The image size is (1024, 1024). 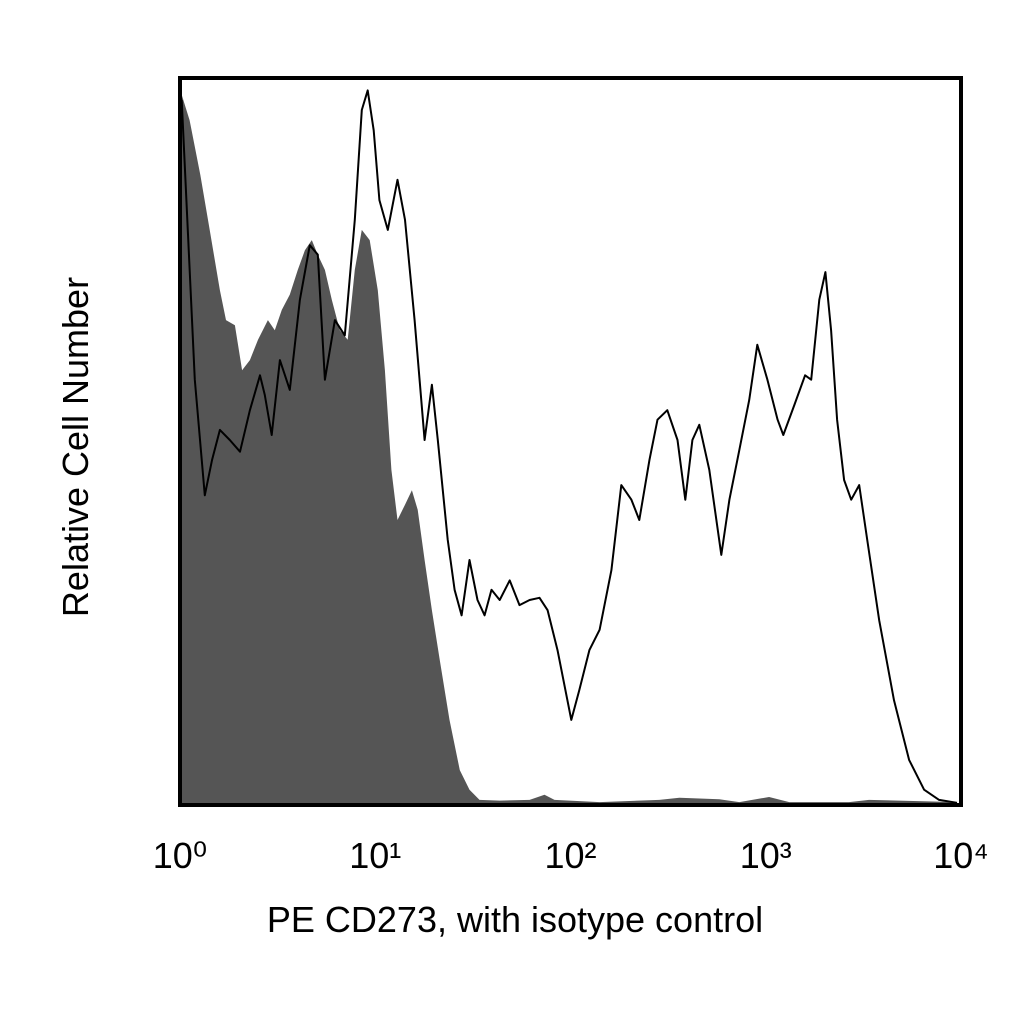 What do you see at coordinates (961, 855) in the screenshot?
I see `x-tick-label: 10⁴` at bounding box center [961, 855].